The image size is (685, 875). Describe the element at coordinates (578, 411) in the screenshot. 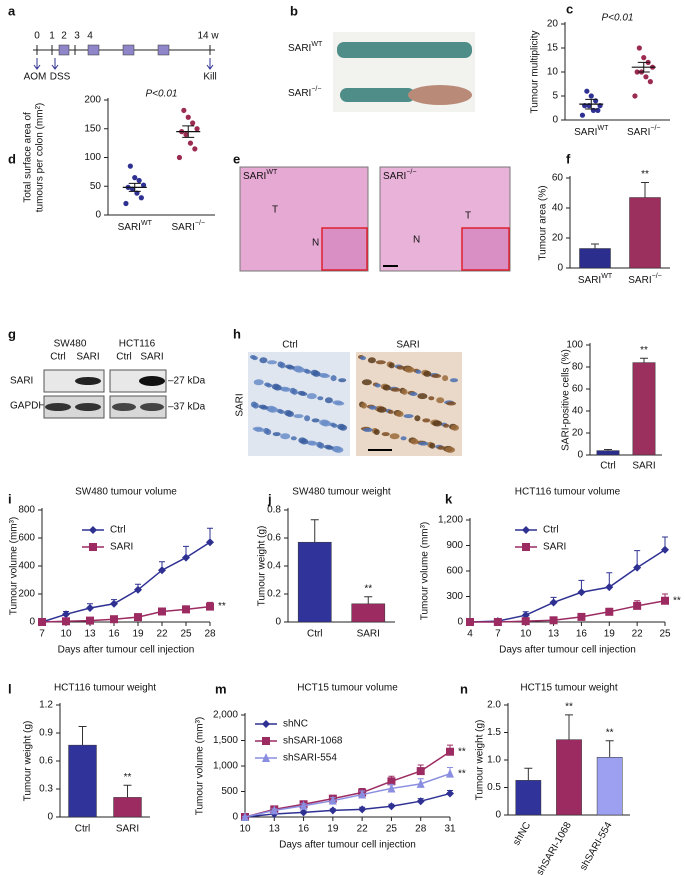

I see `y-tick-label: 40` at that location.